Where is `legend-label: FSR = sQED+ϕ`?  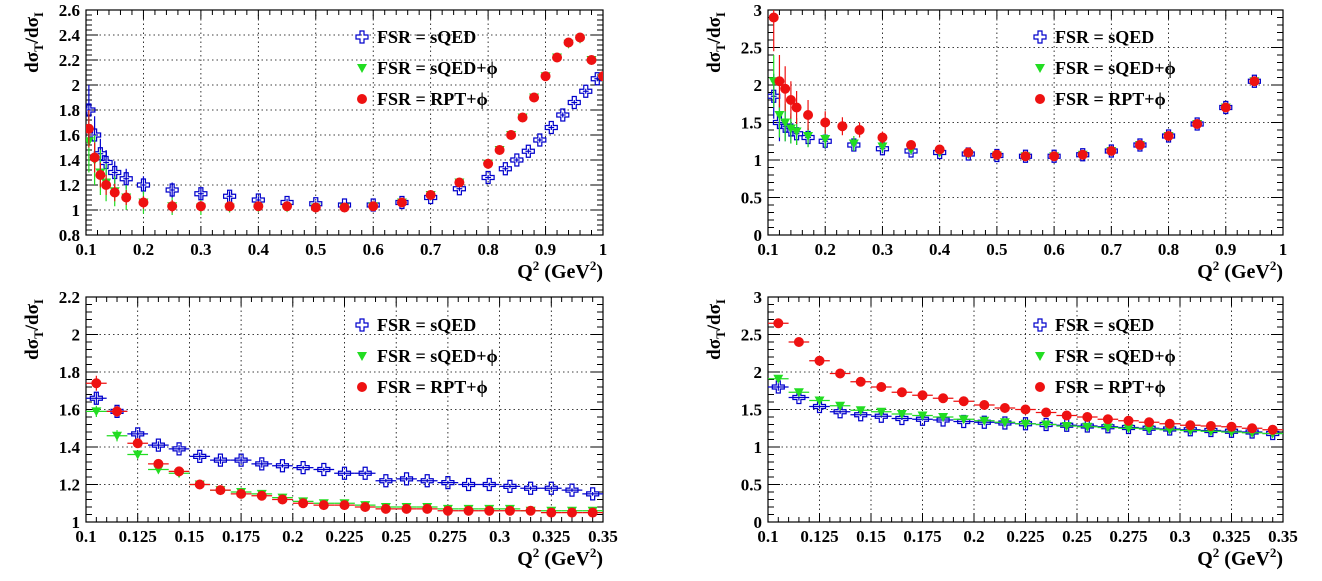
legend-label: FSR = sQED+ϕ is located at coordinates (1115, 68).